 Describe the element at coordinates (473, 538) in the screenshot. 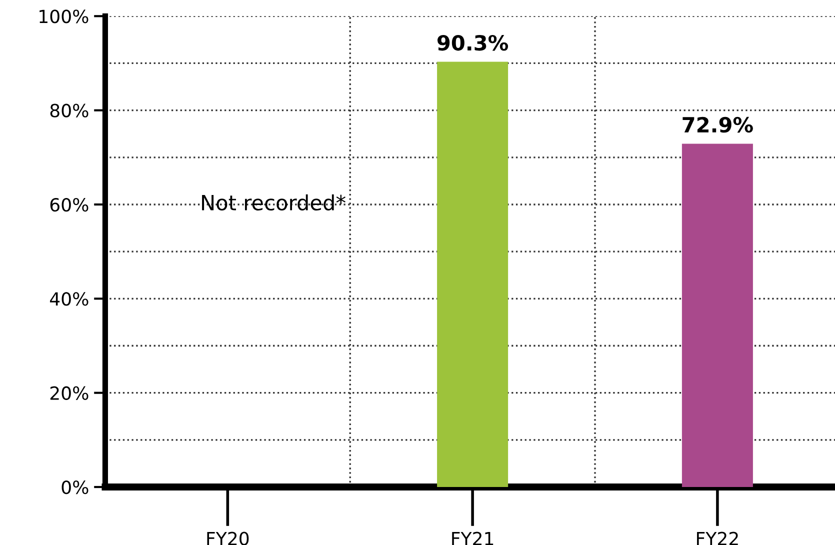

I see `x-tick-label: FY21` at that location.